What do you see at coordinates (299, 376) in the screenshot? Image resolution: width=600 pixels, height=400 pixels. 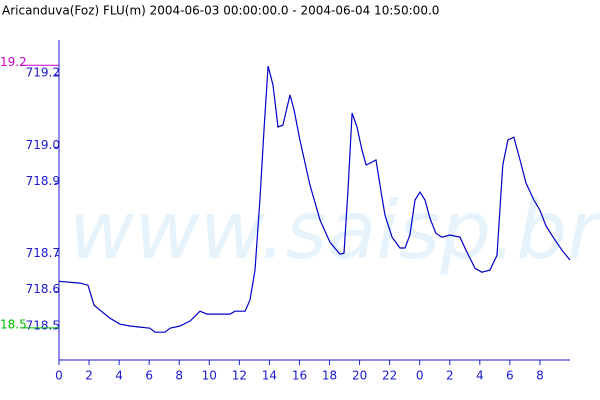 I see `x-tick-label: 16` at bounding box center [299, 376].